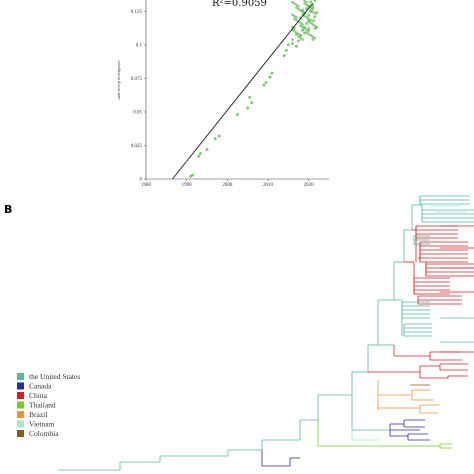 The image size is (474, 474). I want to click on y-axis-title: root-to-tip divergence, so click(118, 79).